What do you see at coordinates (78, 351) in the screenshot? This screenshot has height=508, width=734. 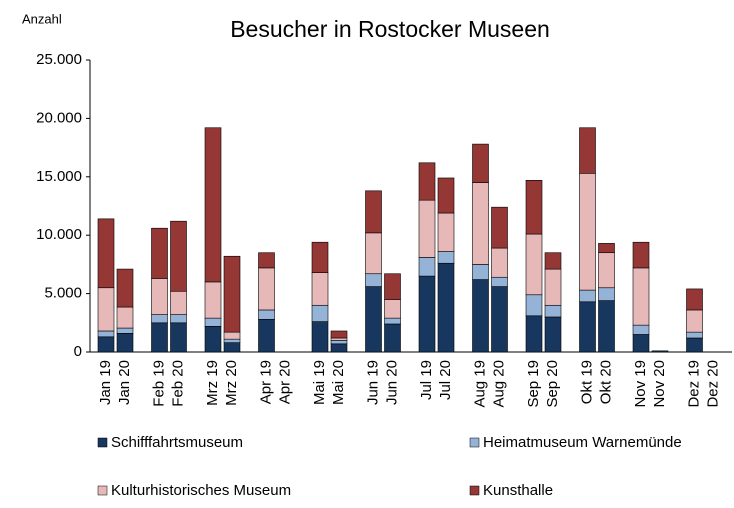 I see `y-tick-label: 0` at bounding box center [78, 351].